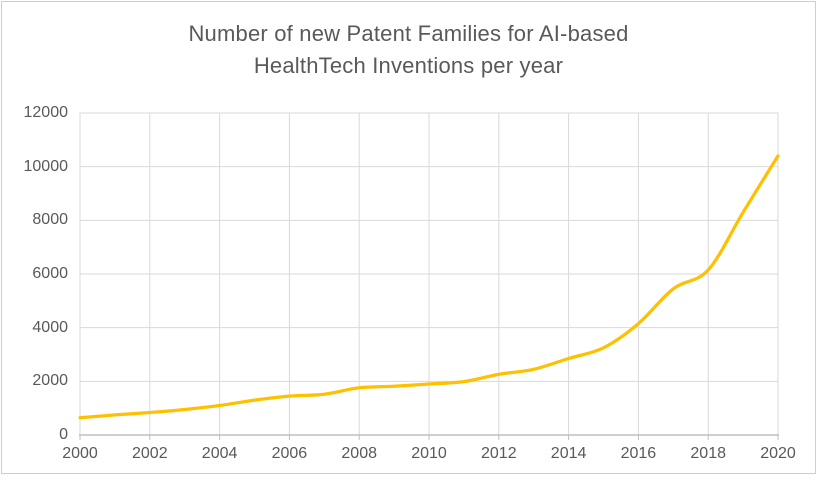  What do you see at coordinates (150, 453) in the screenshot?
I see `x-axis-tick-label: 2002` at bounding box center [150, 453].